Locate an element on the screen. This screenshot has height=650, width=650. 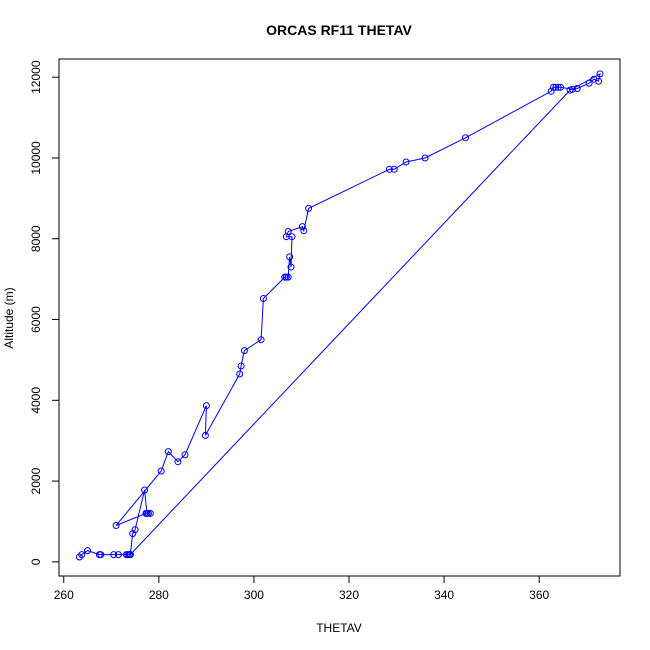
y-tick-label: 2000 is located at coordinates (36, 480).